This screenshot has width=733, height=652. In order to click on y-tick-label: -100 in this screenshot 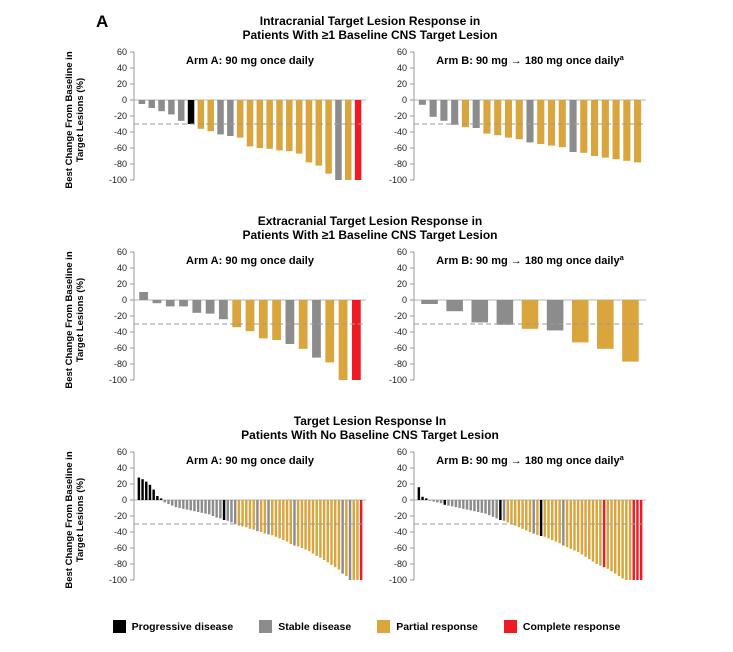, I will do `click(398, 380)`.